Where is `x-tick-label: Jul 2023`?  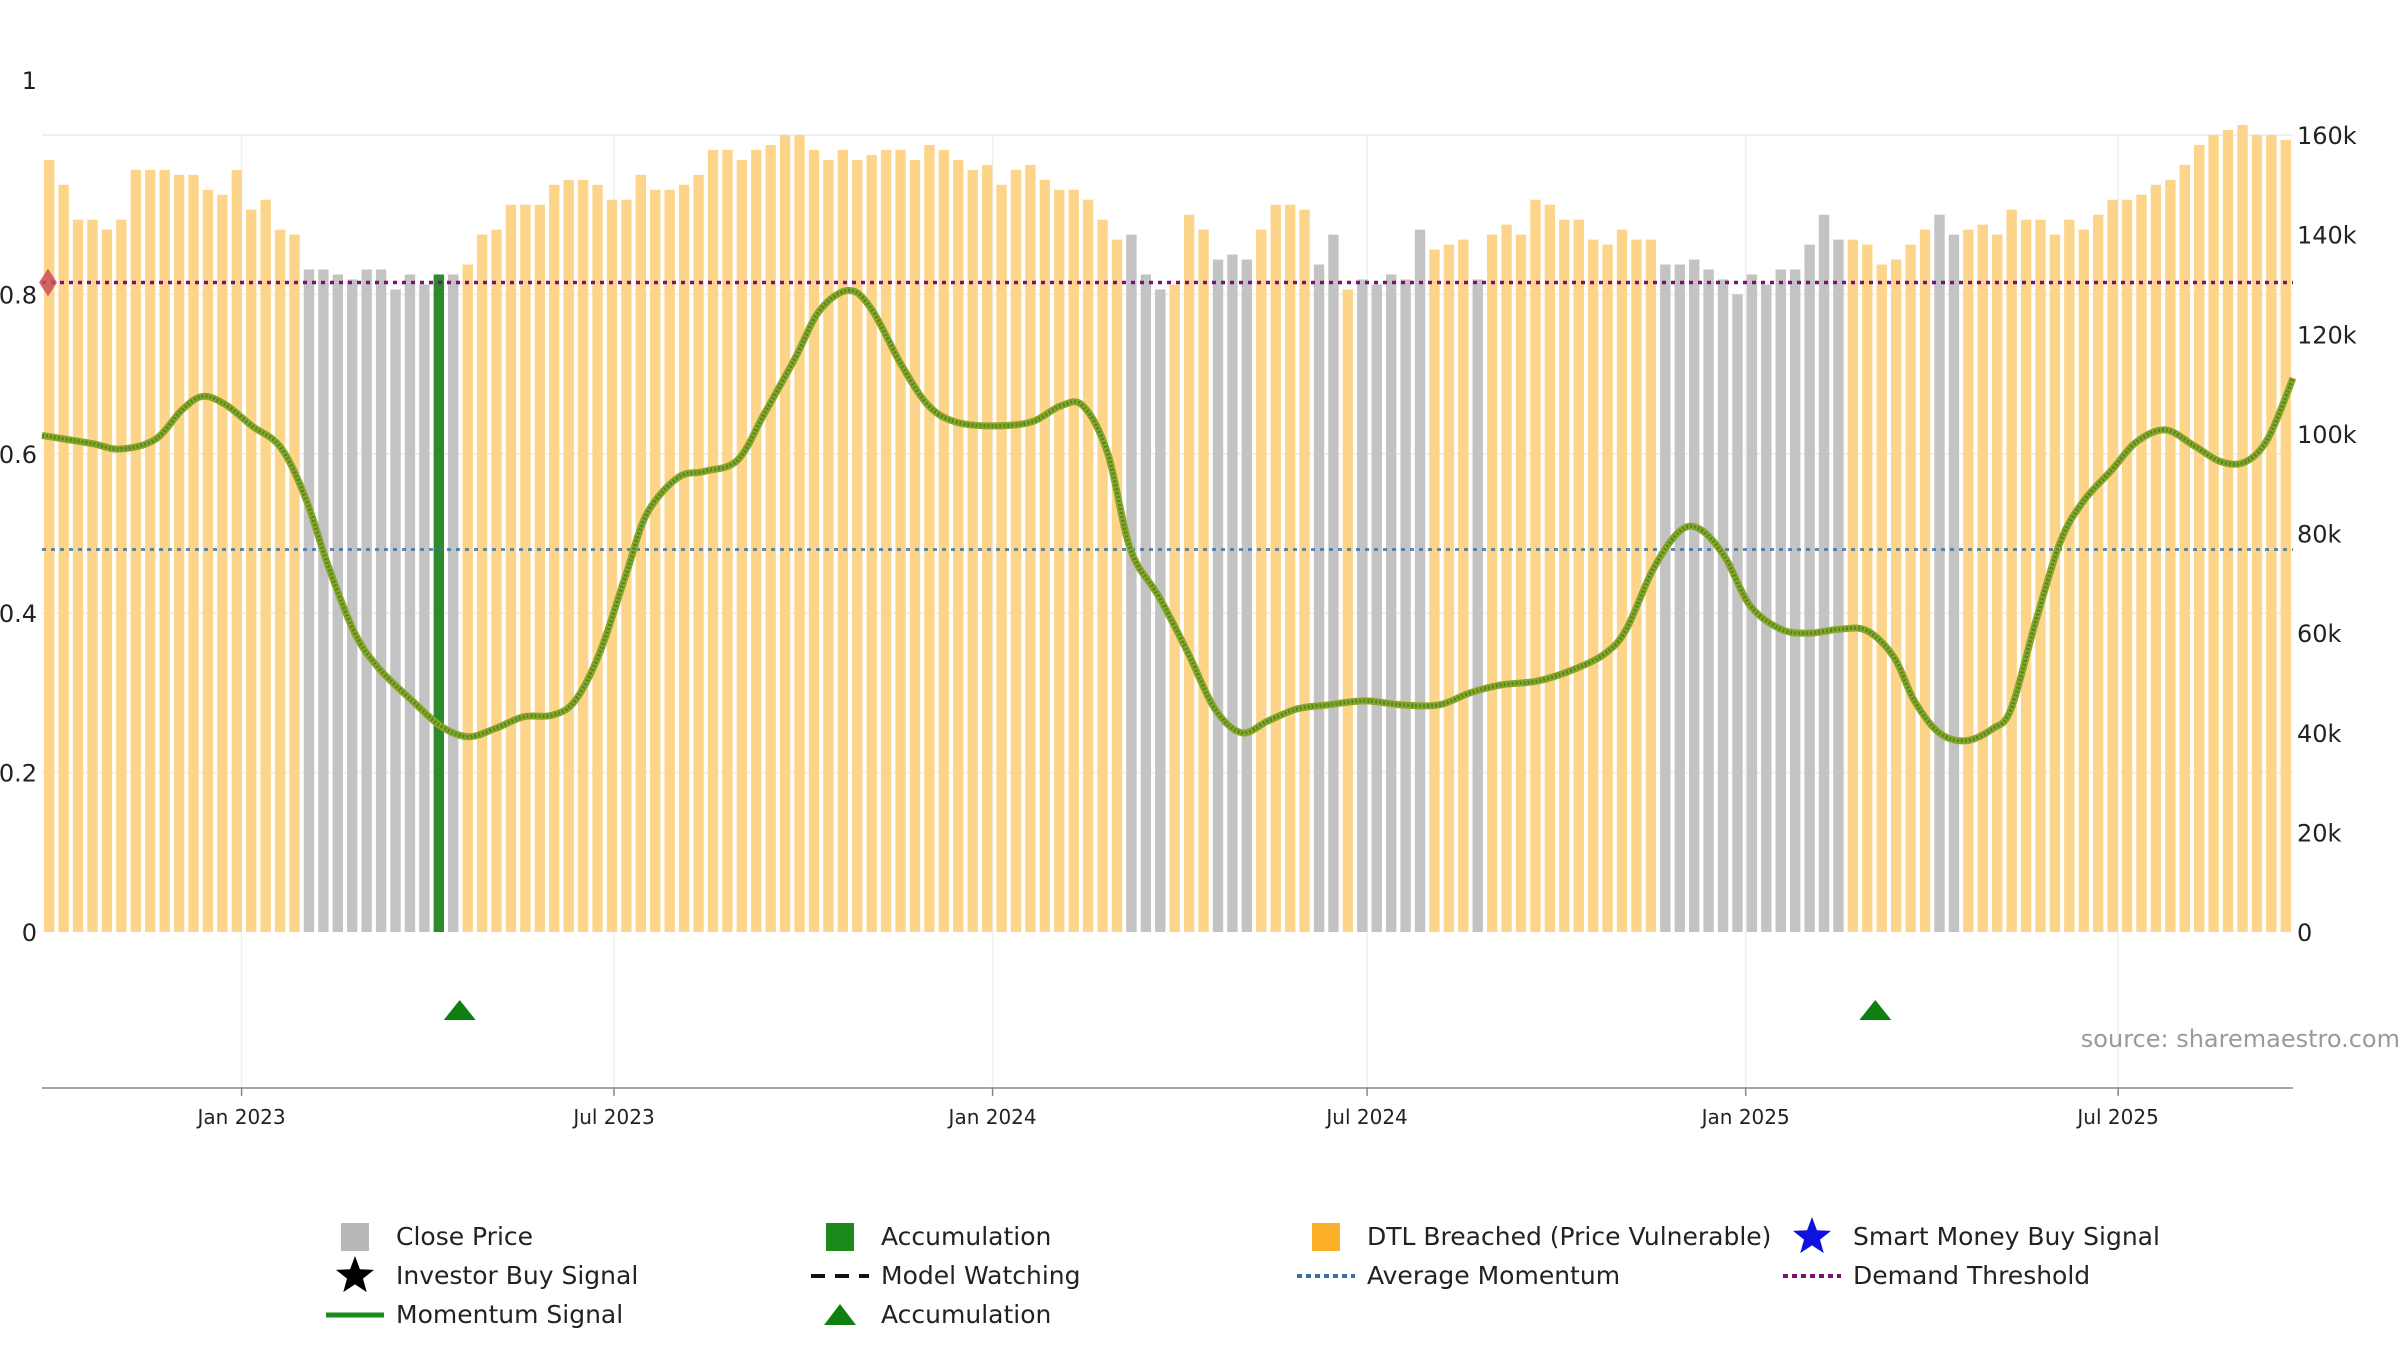
x-tick-label: Jul 2023 is located at coordinates (612, 1117).